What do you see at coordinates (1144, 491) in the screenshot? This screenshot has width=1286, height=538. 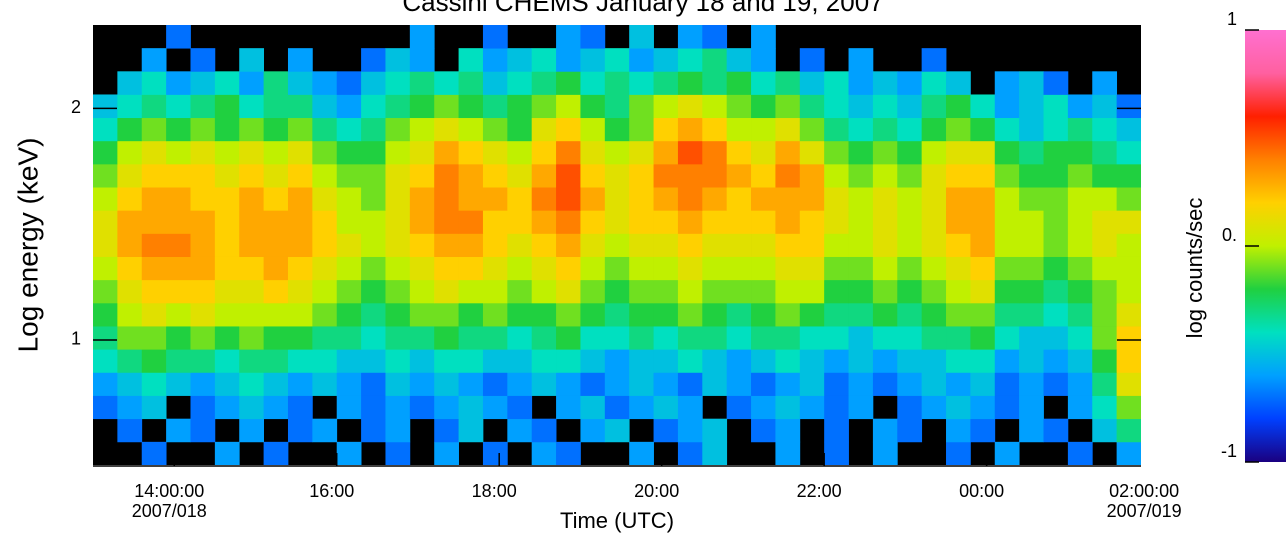 I see `x-tick-label: 02:00:00` at bounding box center [1144, 491].